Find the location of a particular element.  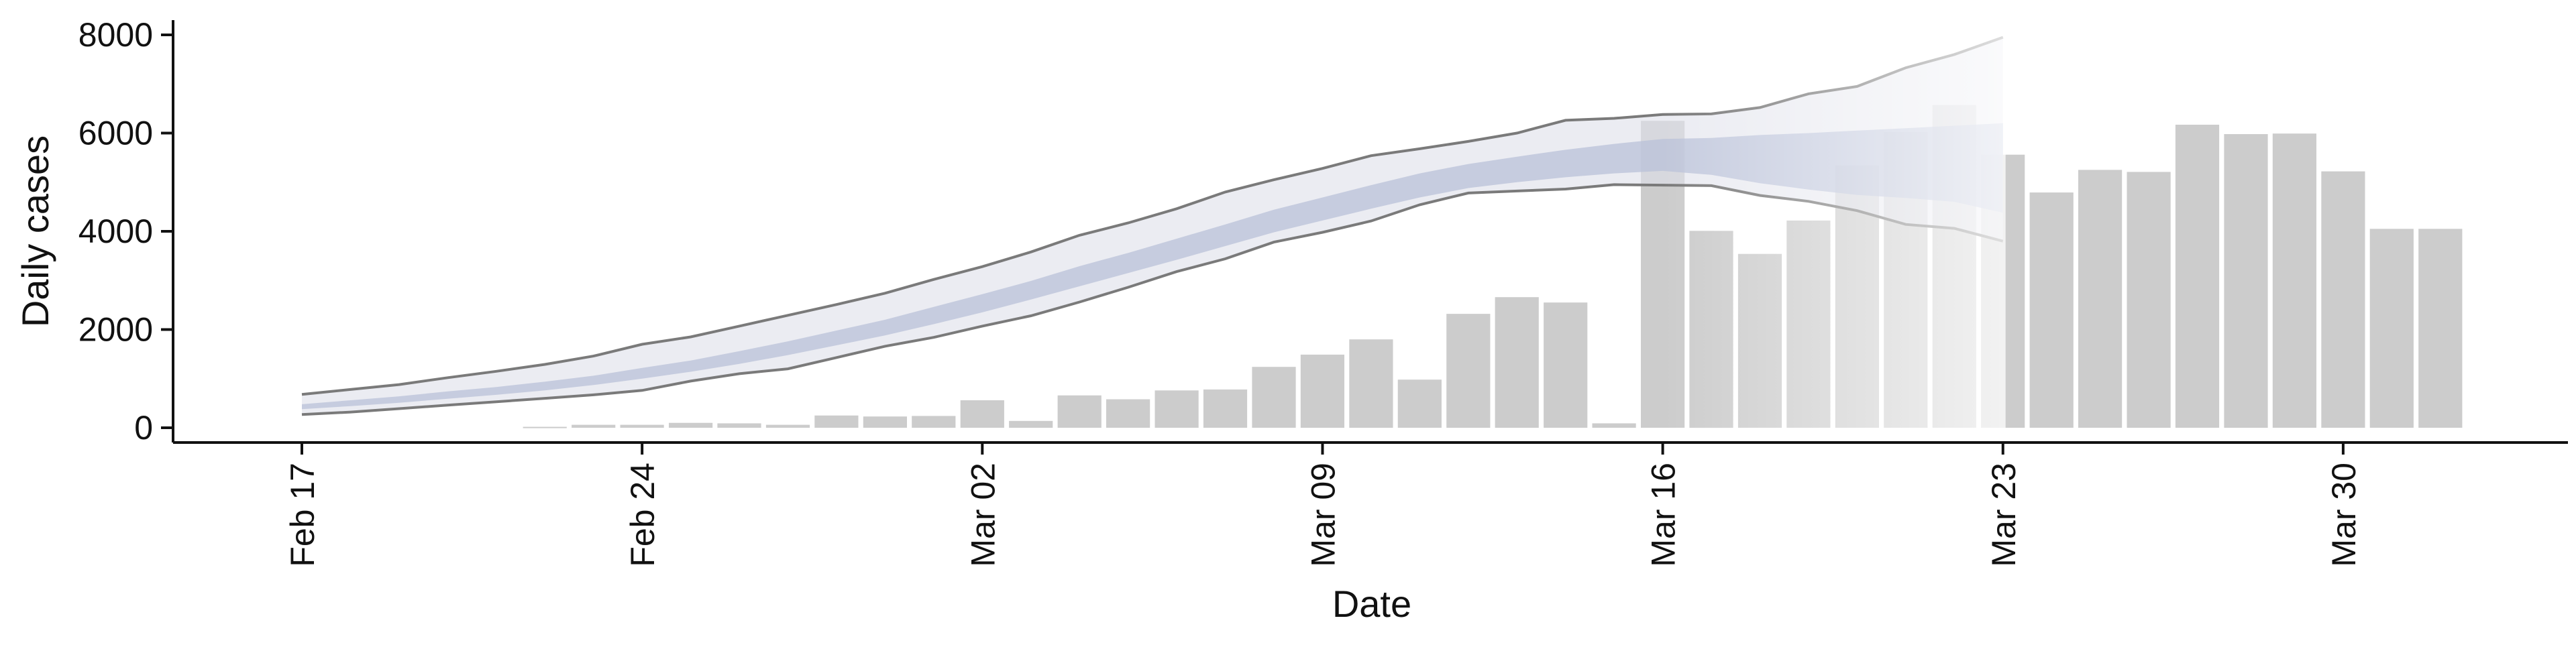

x-tick-label: Feb 24 is located at coordinates (642, 515).